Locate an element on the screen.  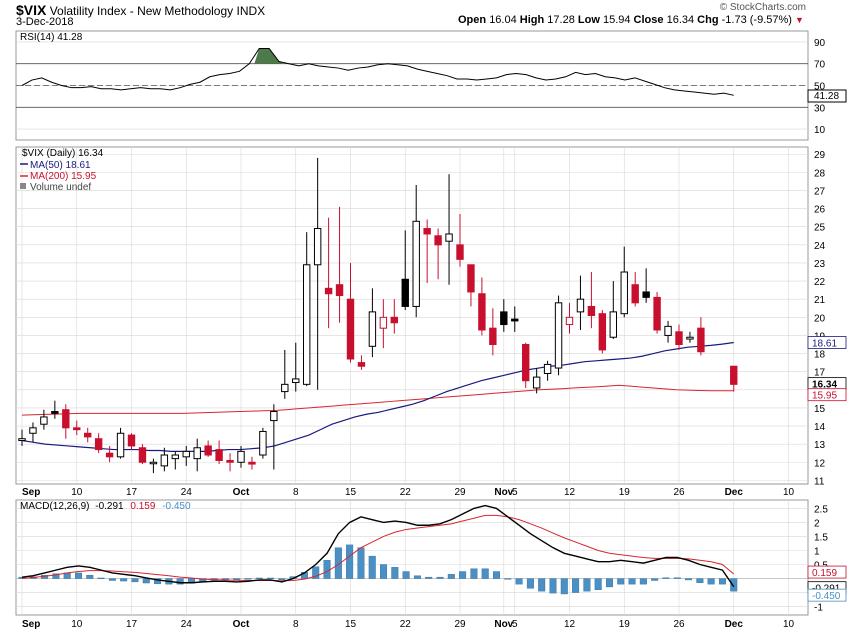
macd-right-label: -0.450 is located at coordinates (826, 596).